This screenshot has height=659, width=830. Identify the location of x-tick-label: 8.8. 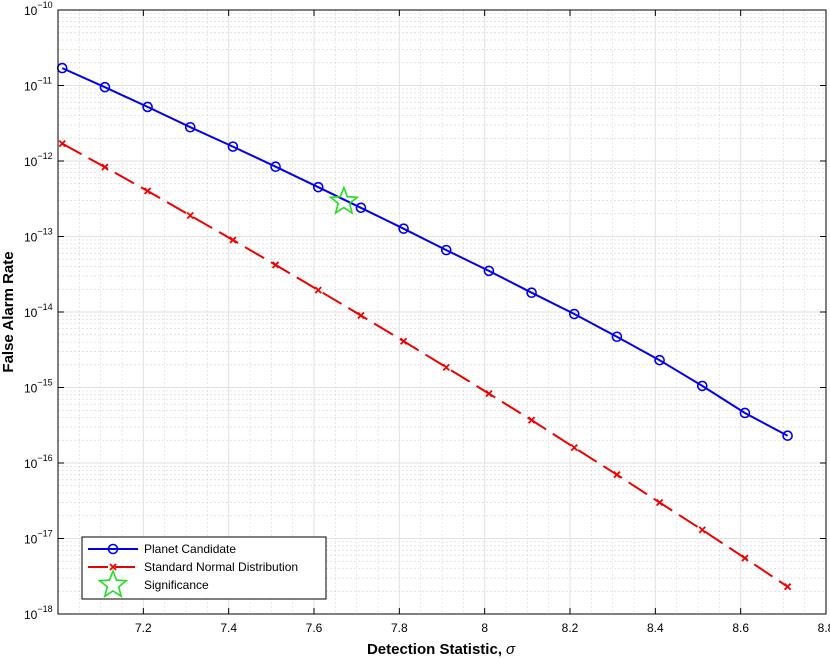
(824, 628).